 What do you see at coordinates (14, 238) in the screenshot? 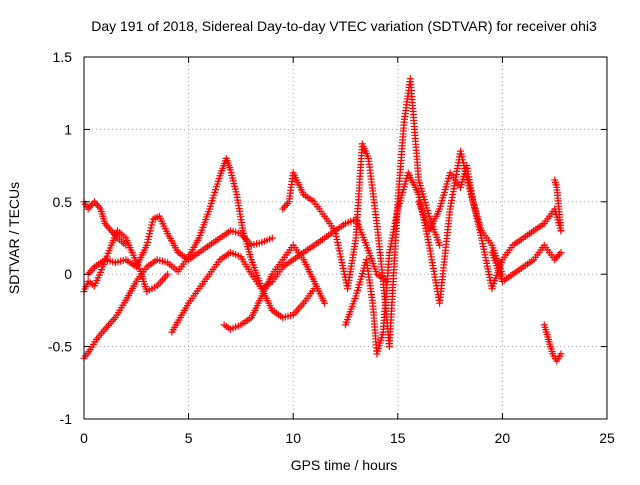
I see `y-axis-label: SDTVAR / TECUs` at bounding box center [14, 238].